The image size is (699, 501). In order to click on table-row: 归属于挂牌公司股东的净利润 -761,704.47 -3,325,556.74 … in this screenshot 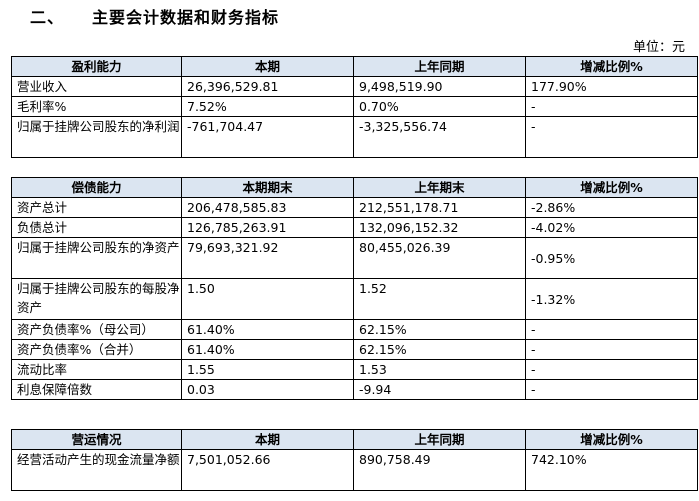, I will do `click(354, 137)`.